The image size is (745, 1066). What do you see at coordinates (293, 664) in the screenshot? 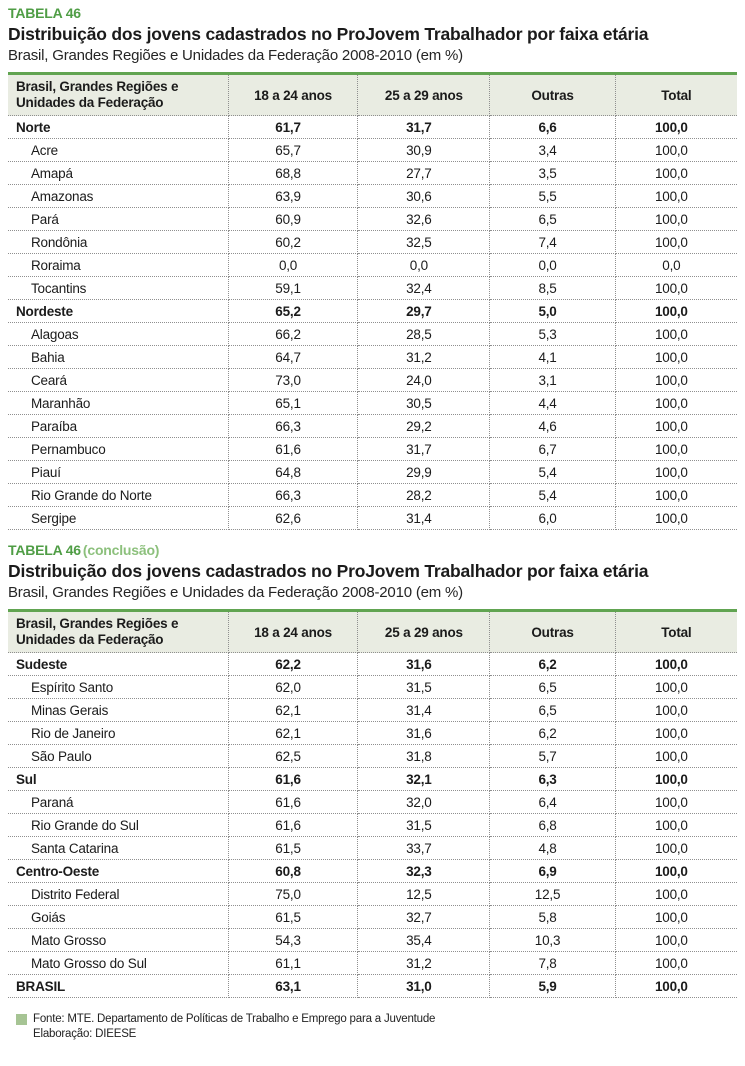
I see `cell-value: 62,2` at bounding box center [293, 664].